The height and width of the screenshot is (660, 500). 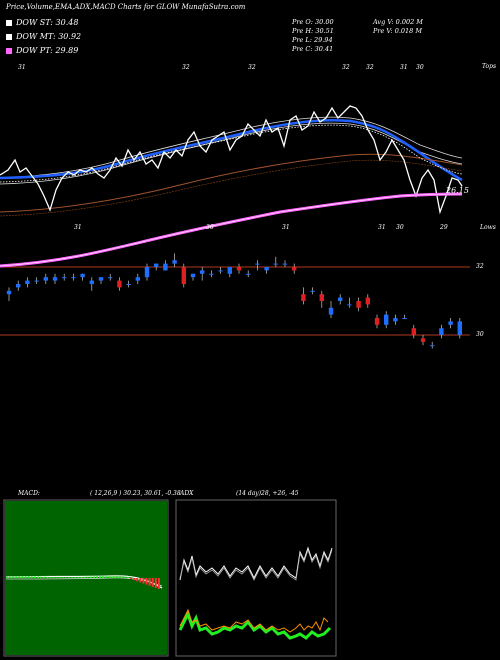 What do you see at coordinates (480, 266) in the screenshot?
I see `price-level-32: 32` at bounding box center [480, 266].